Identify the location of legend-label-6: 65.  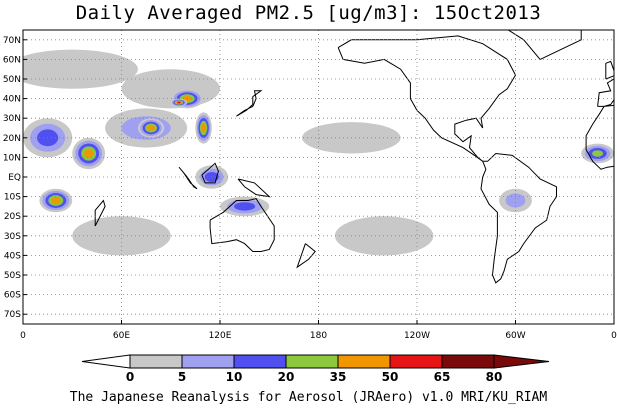
(442, 377).